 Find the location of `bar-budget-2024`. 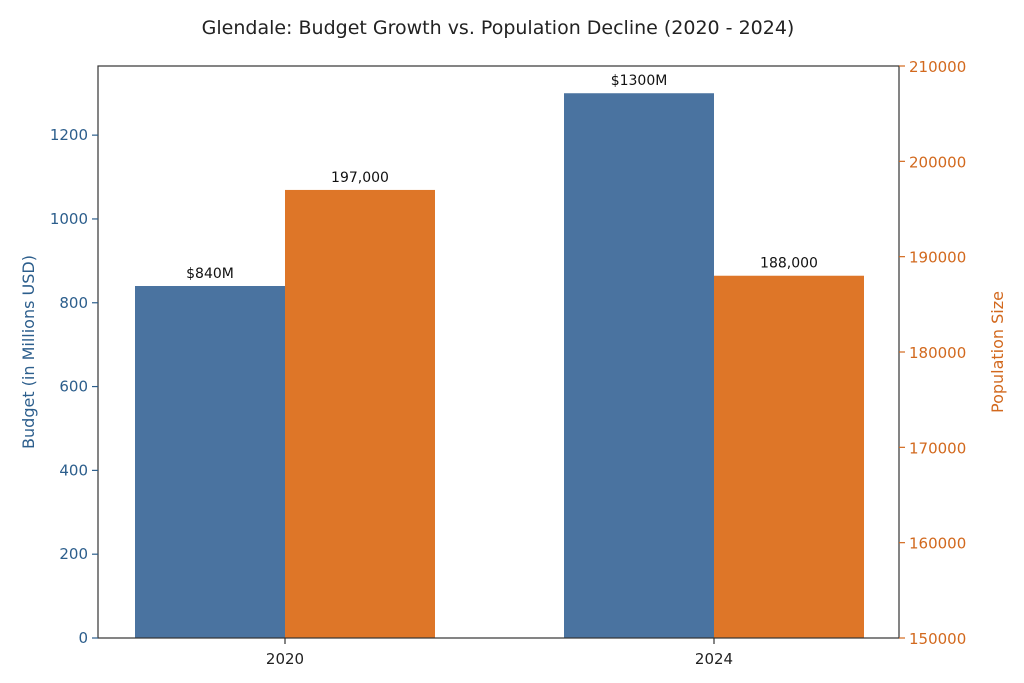

bar-budget-2024 is located at coordinates (639, 365).